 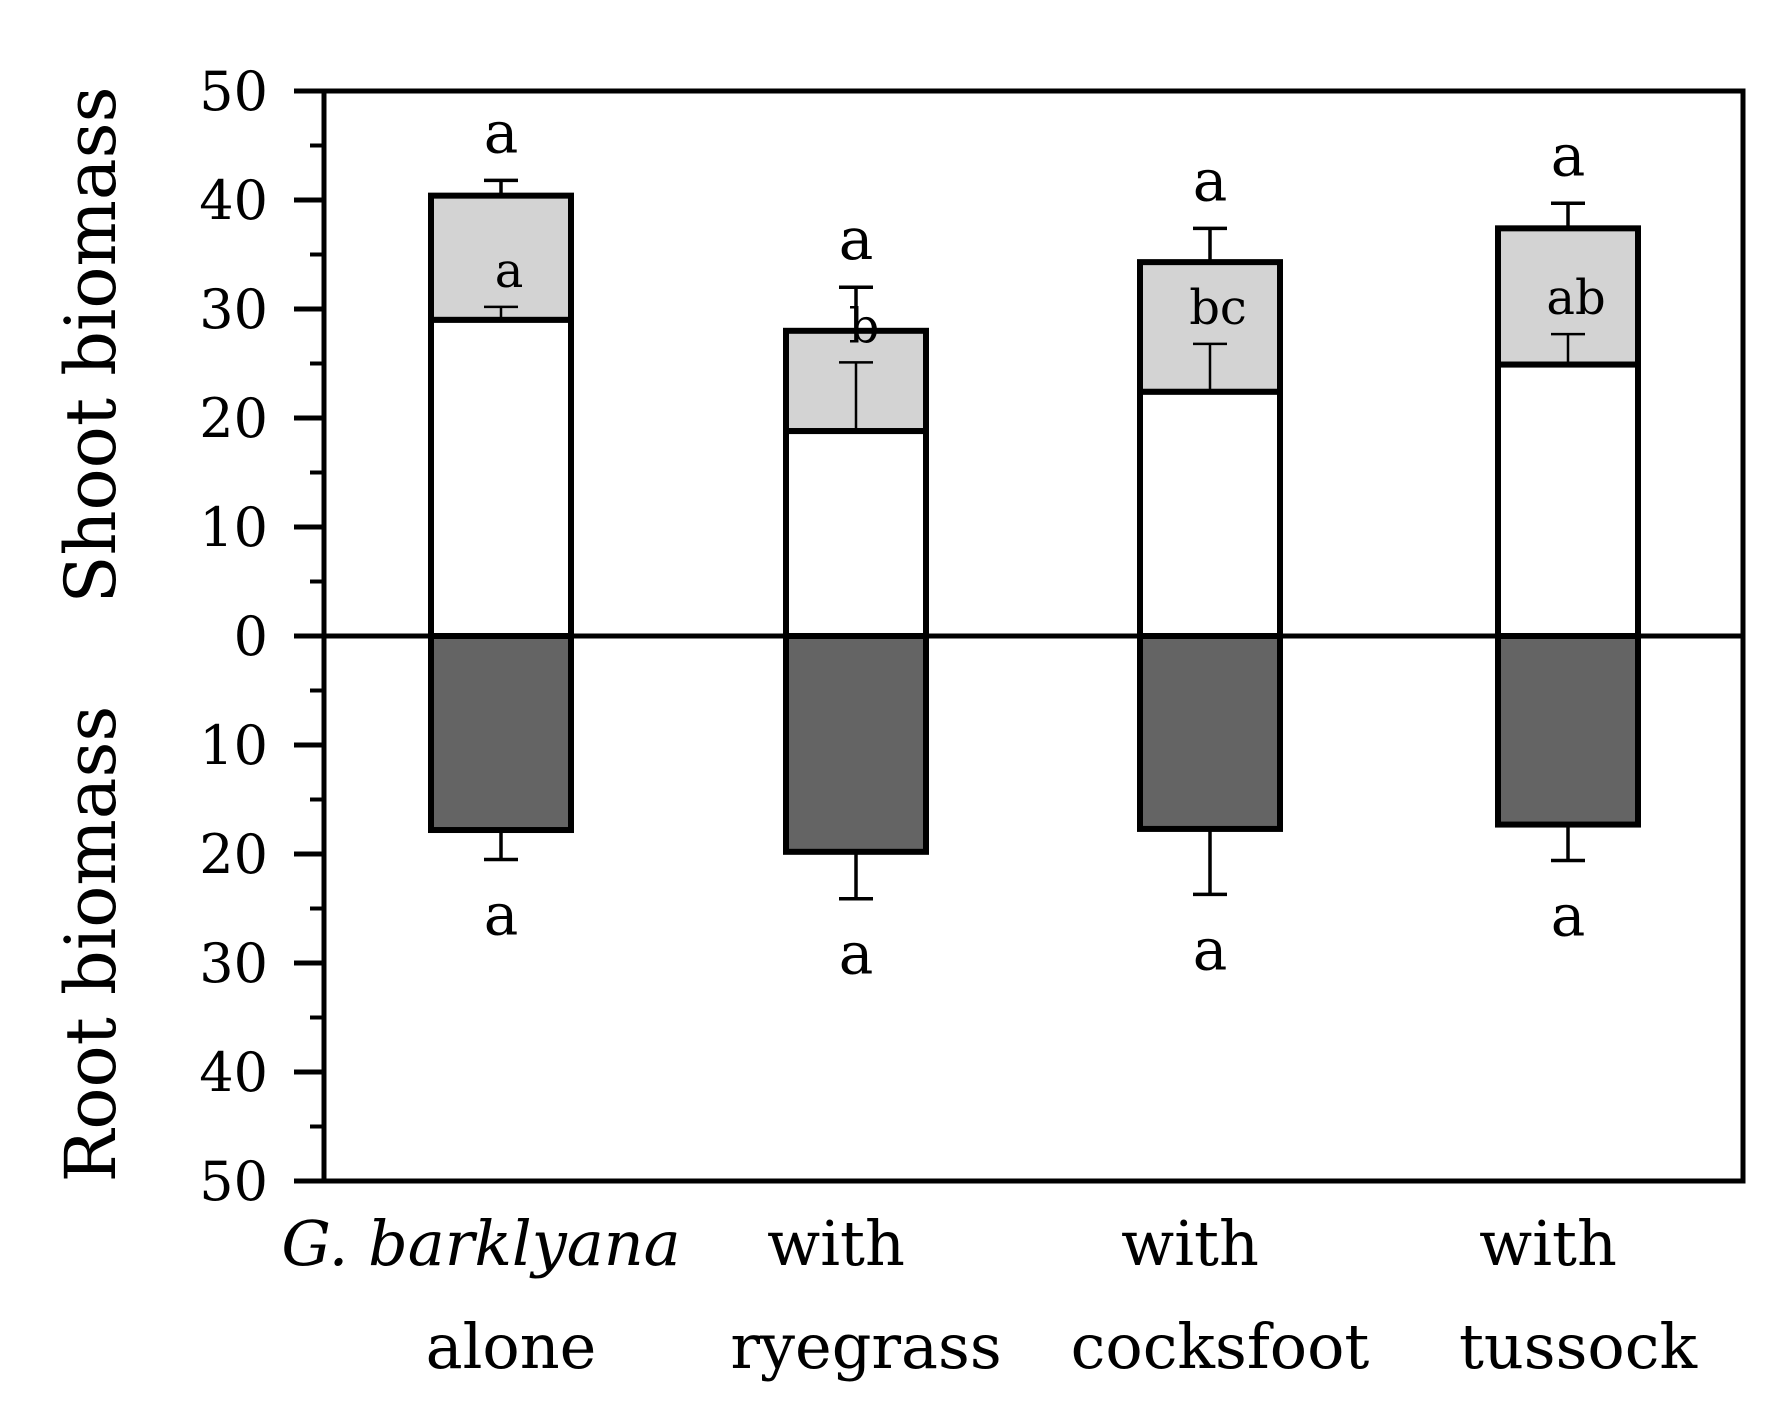 I want to click on shoot-total-letter-0: a, so click(x=501, y=132).